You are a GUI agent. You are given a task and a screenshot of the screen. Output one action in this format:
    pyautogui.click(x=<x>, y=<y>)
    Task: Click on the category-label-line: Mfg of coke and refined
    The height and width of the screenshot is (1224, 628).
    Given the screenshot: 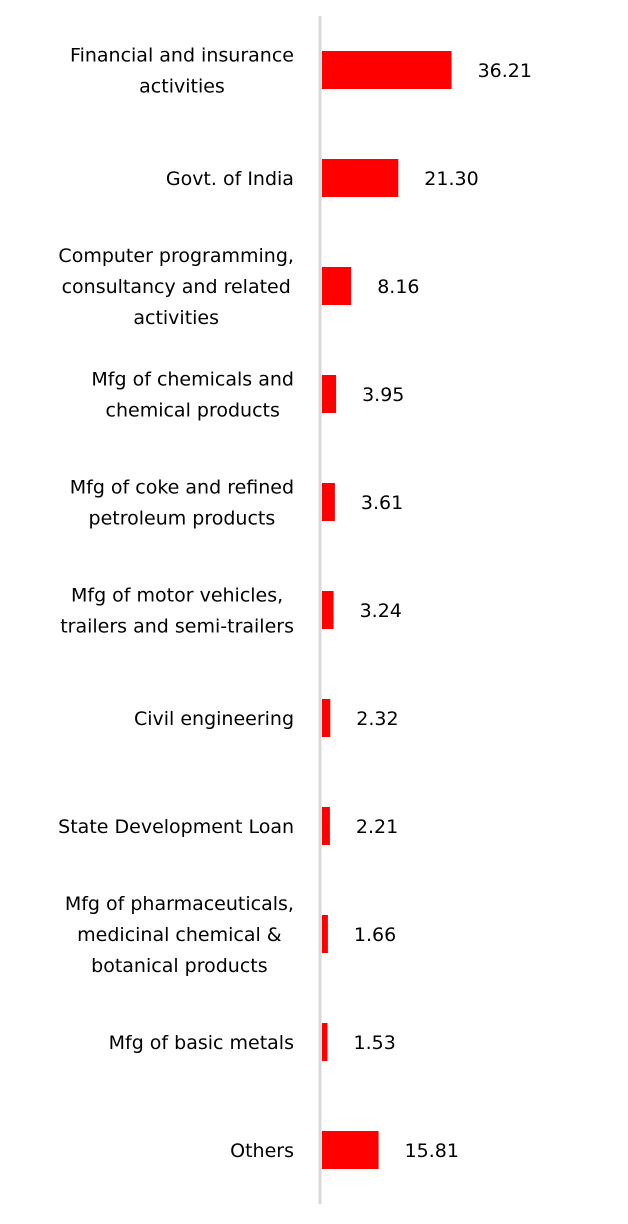 What is the action you would take?
    pyautogui.click(x=182, y=488)
    